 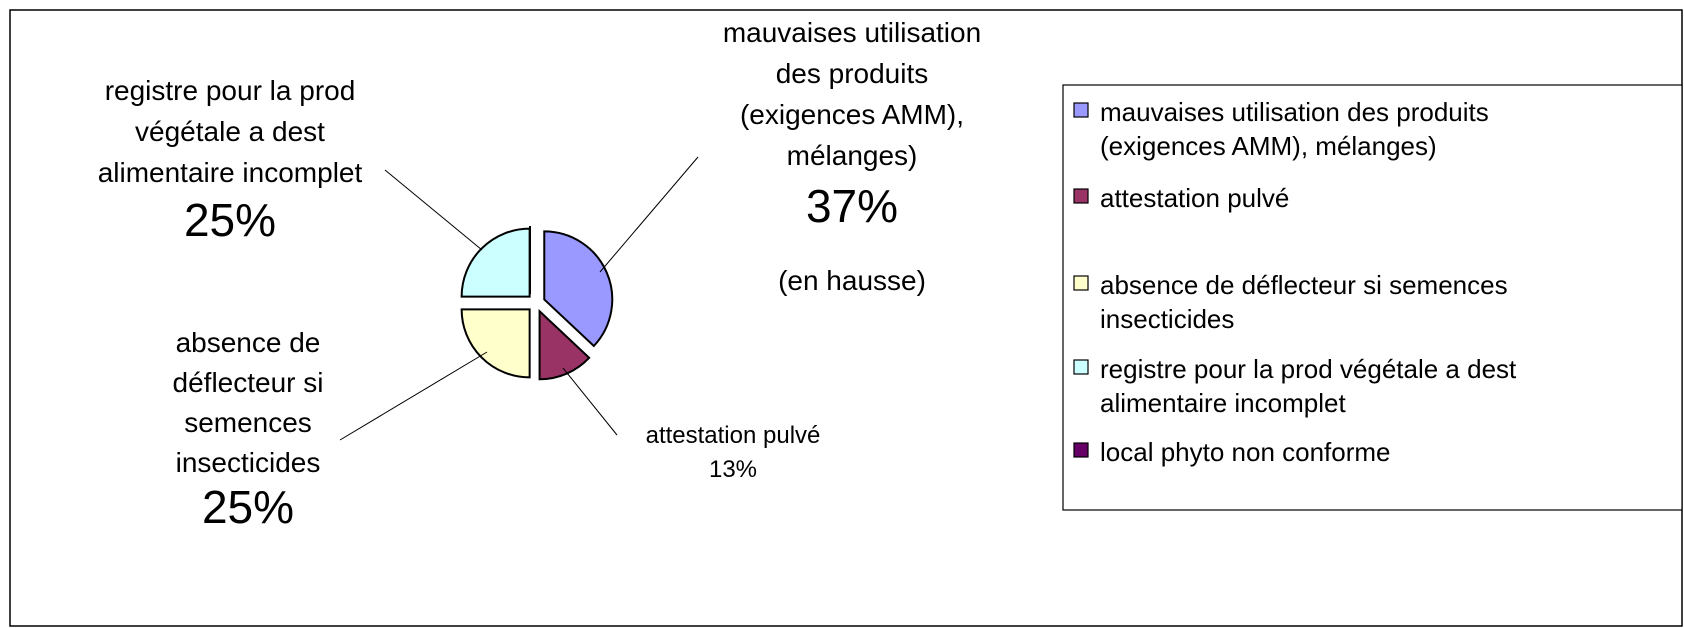 What do you see at coordinates (1194, 198) in the screenshot?
I see `legend-label: attestation pulvé` at bounding box center [1194, 198].